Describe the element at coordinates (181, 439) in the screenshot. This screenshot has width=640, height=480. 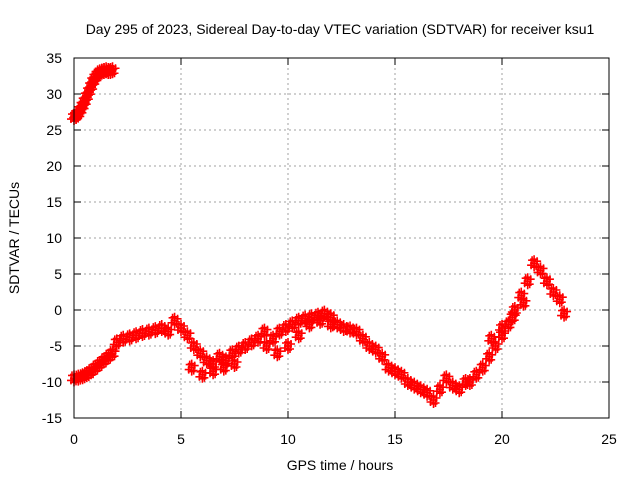
I see `x-tick-label: 5` at that location.